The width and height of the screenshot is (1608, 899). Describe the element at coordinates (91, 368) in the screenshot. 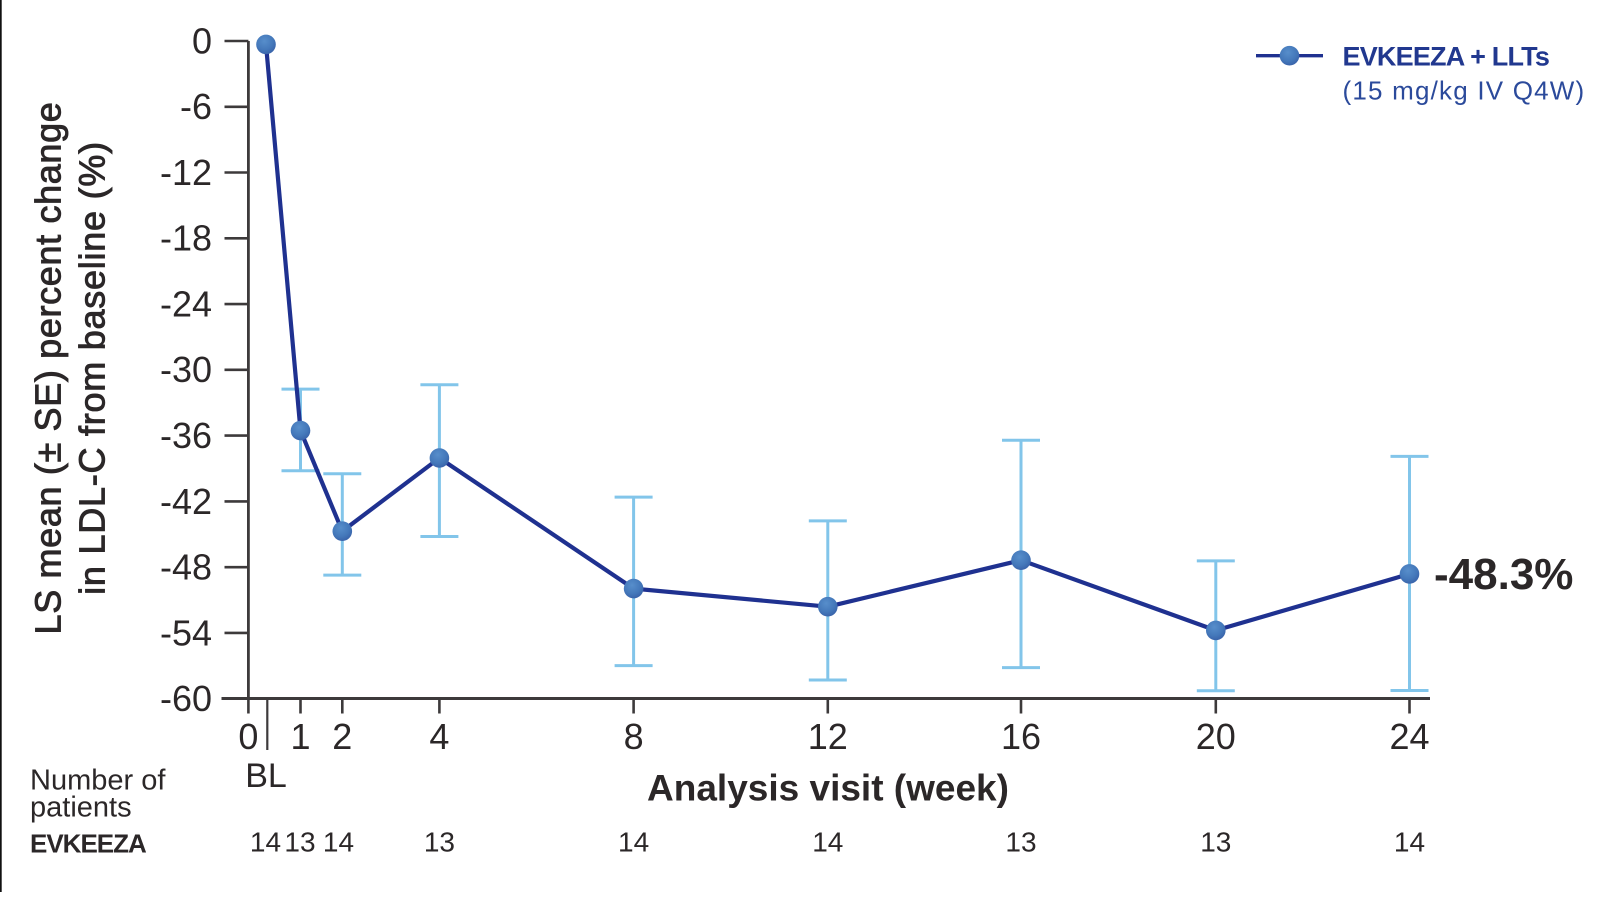

I see `svg-text: in LDL-C from baseline (%)` at that location.